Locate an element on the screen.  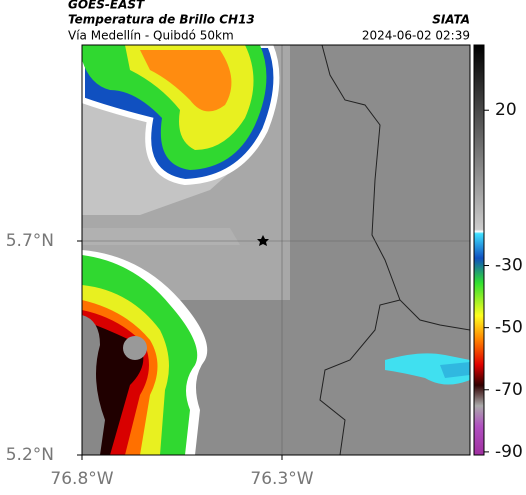
datetime: 2024-06-02 02:39 is located at coordinates (416, 36).